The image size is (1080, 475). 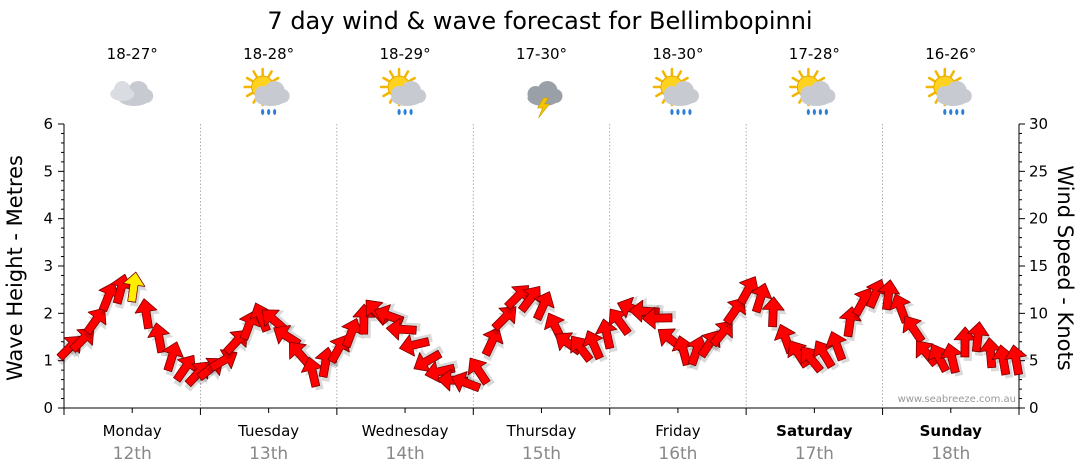 I want to click on day-date: 17th, so click(x=814, y=454).